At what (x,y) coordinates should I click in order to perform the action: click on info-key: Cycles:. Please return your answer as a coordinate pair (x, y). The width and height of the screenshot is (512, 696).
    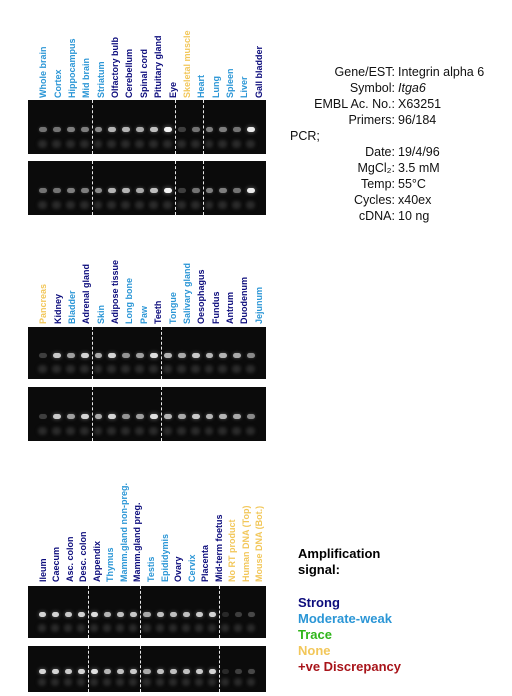
    Looking at the image, I should click on (374, 200).